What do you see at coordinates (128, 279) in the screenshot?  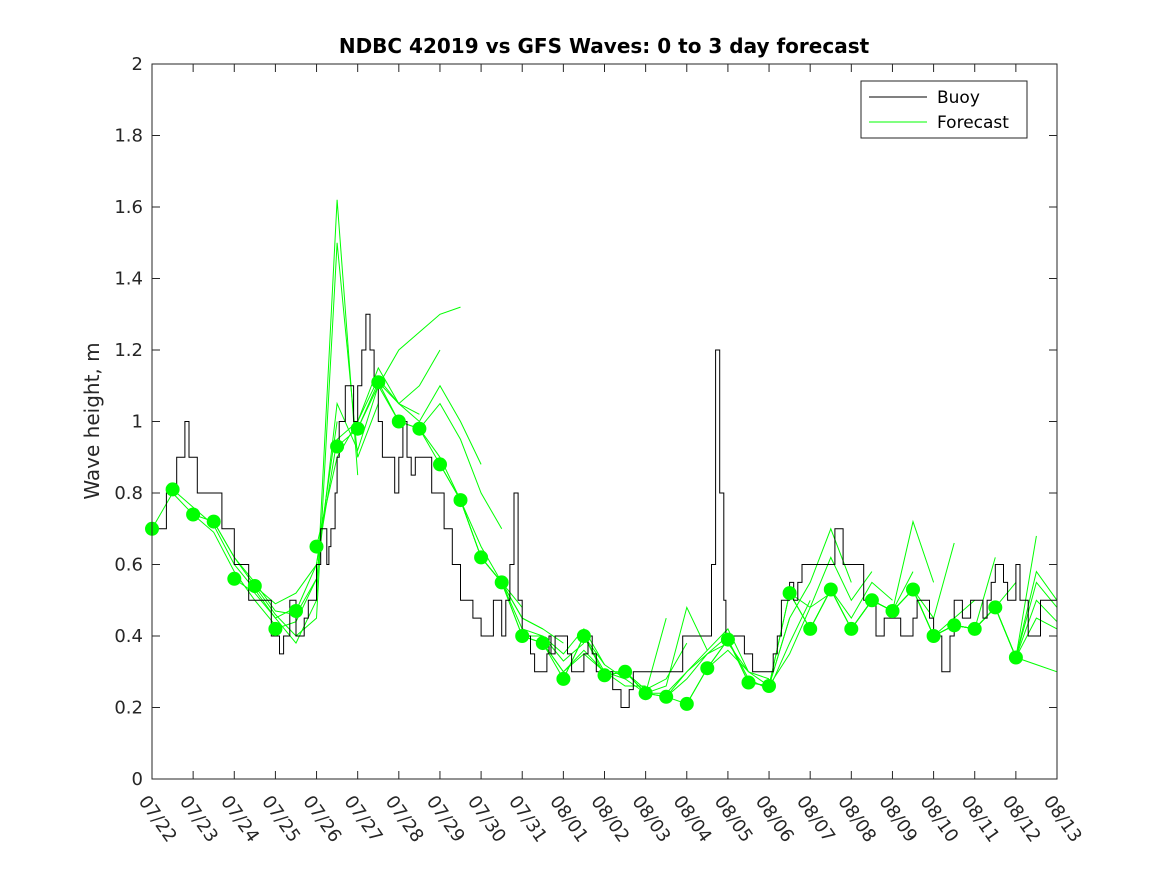 I see `y-tick-label-7: 1.4` at bounding box center [128, 279].